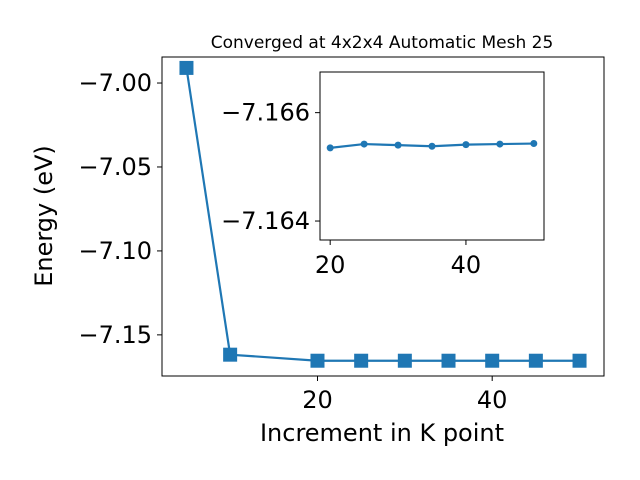 The width and height of the screenshot is (640, 480). What do you see at coordinates (115, 251) in the screenshot?
I see `main-y-tick-label: −7.10` at bounding box center [115, 251].